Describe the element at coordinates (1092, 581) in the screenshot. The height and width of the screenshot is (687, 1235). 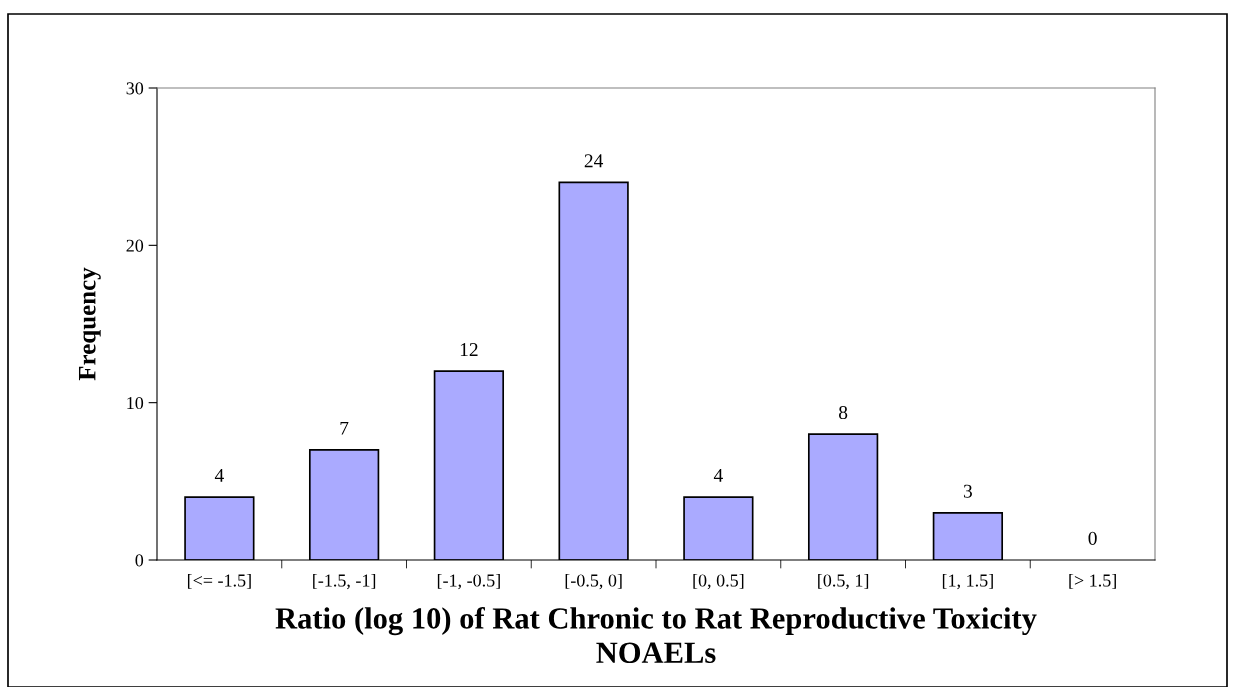
I see `x-tick-label: [> 1.5]` at that location.